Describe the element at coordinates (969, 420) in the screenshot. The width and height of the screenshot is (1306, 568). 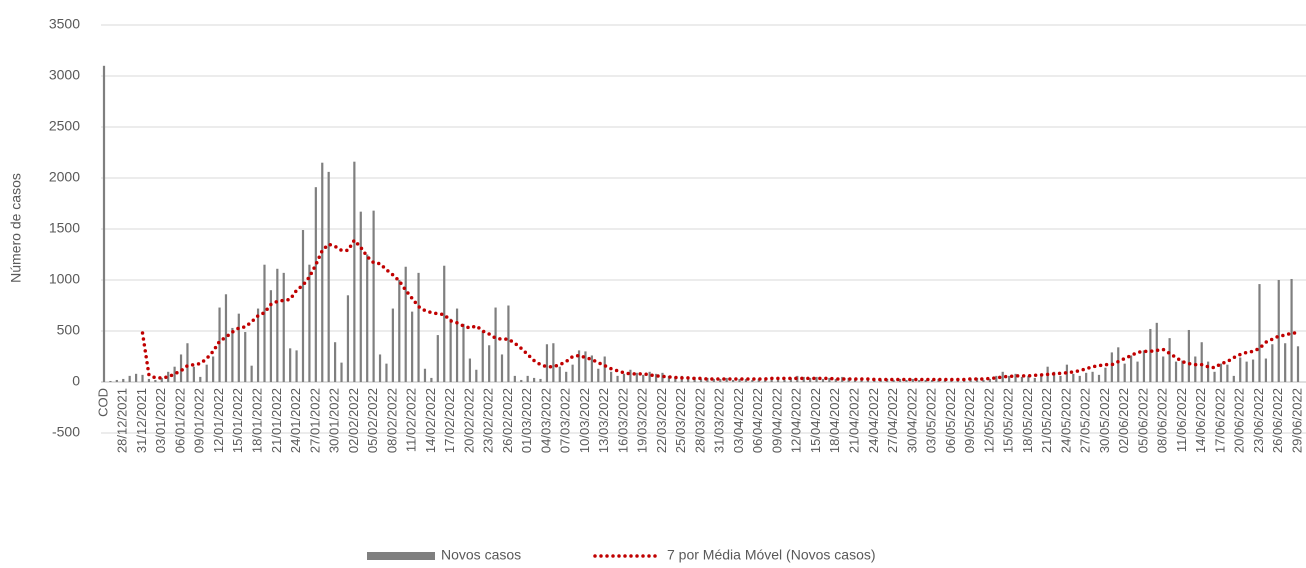
I see `x-tick-label: 09/05/2022` at that location.